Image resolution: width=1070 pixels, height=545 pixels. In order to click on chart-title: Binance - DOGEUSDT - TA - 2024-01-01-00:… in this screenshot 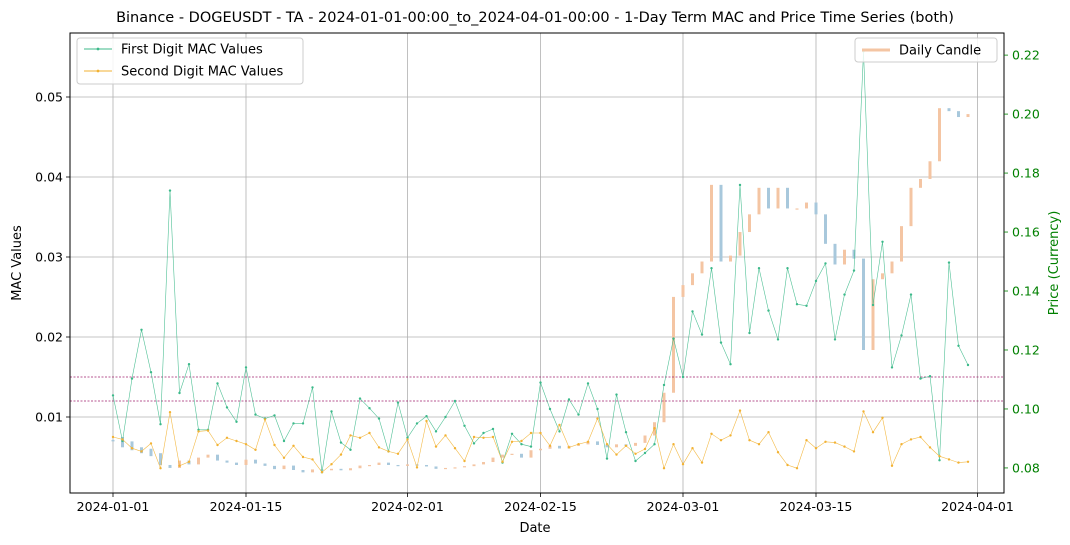, I will do `click(535, 18)`.